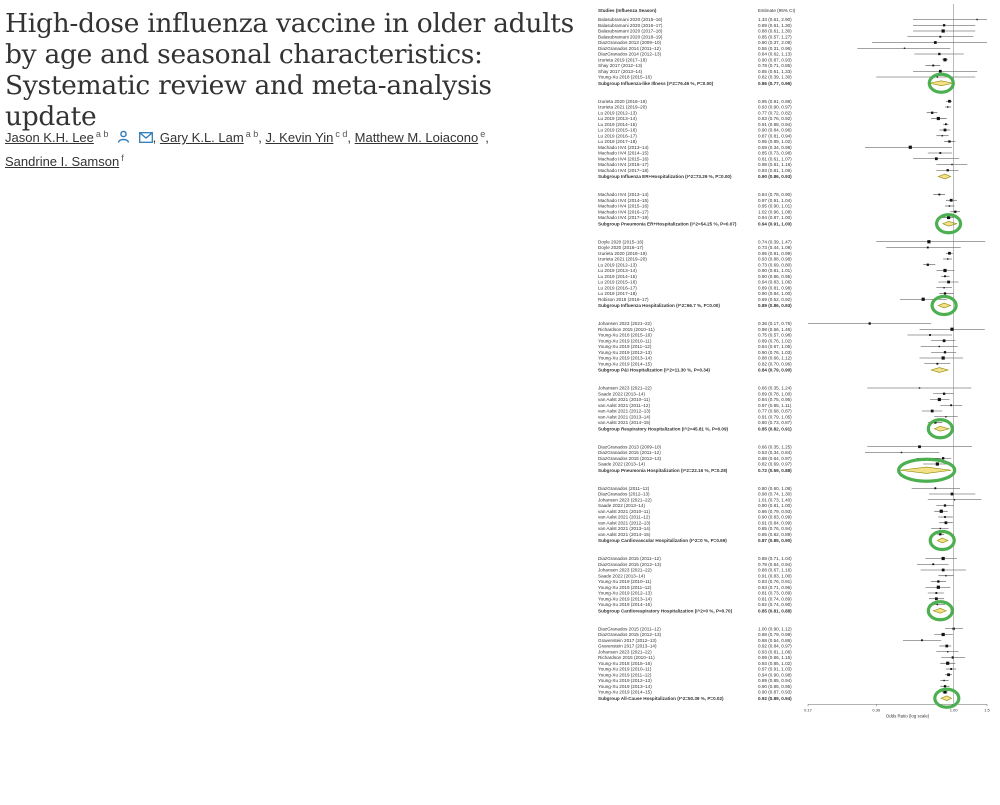 The height and width of the screenshot is (805, 1000). Describe the element at coordinates (775, 31) in the screenshot. I see `study-estimate: 0.88 (0.61, 1.30)` at that location.